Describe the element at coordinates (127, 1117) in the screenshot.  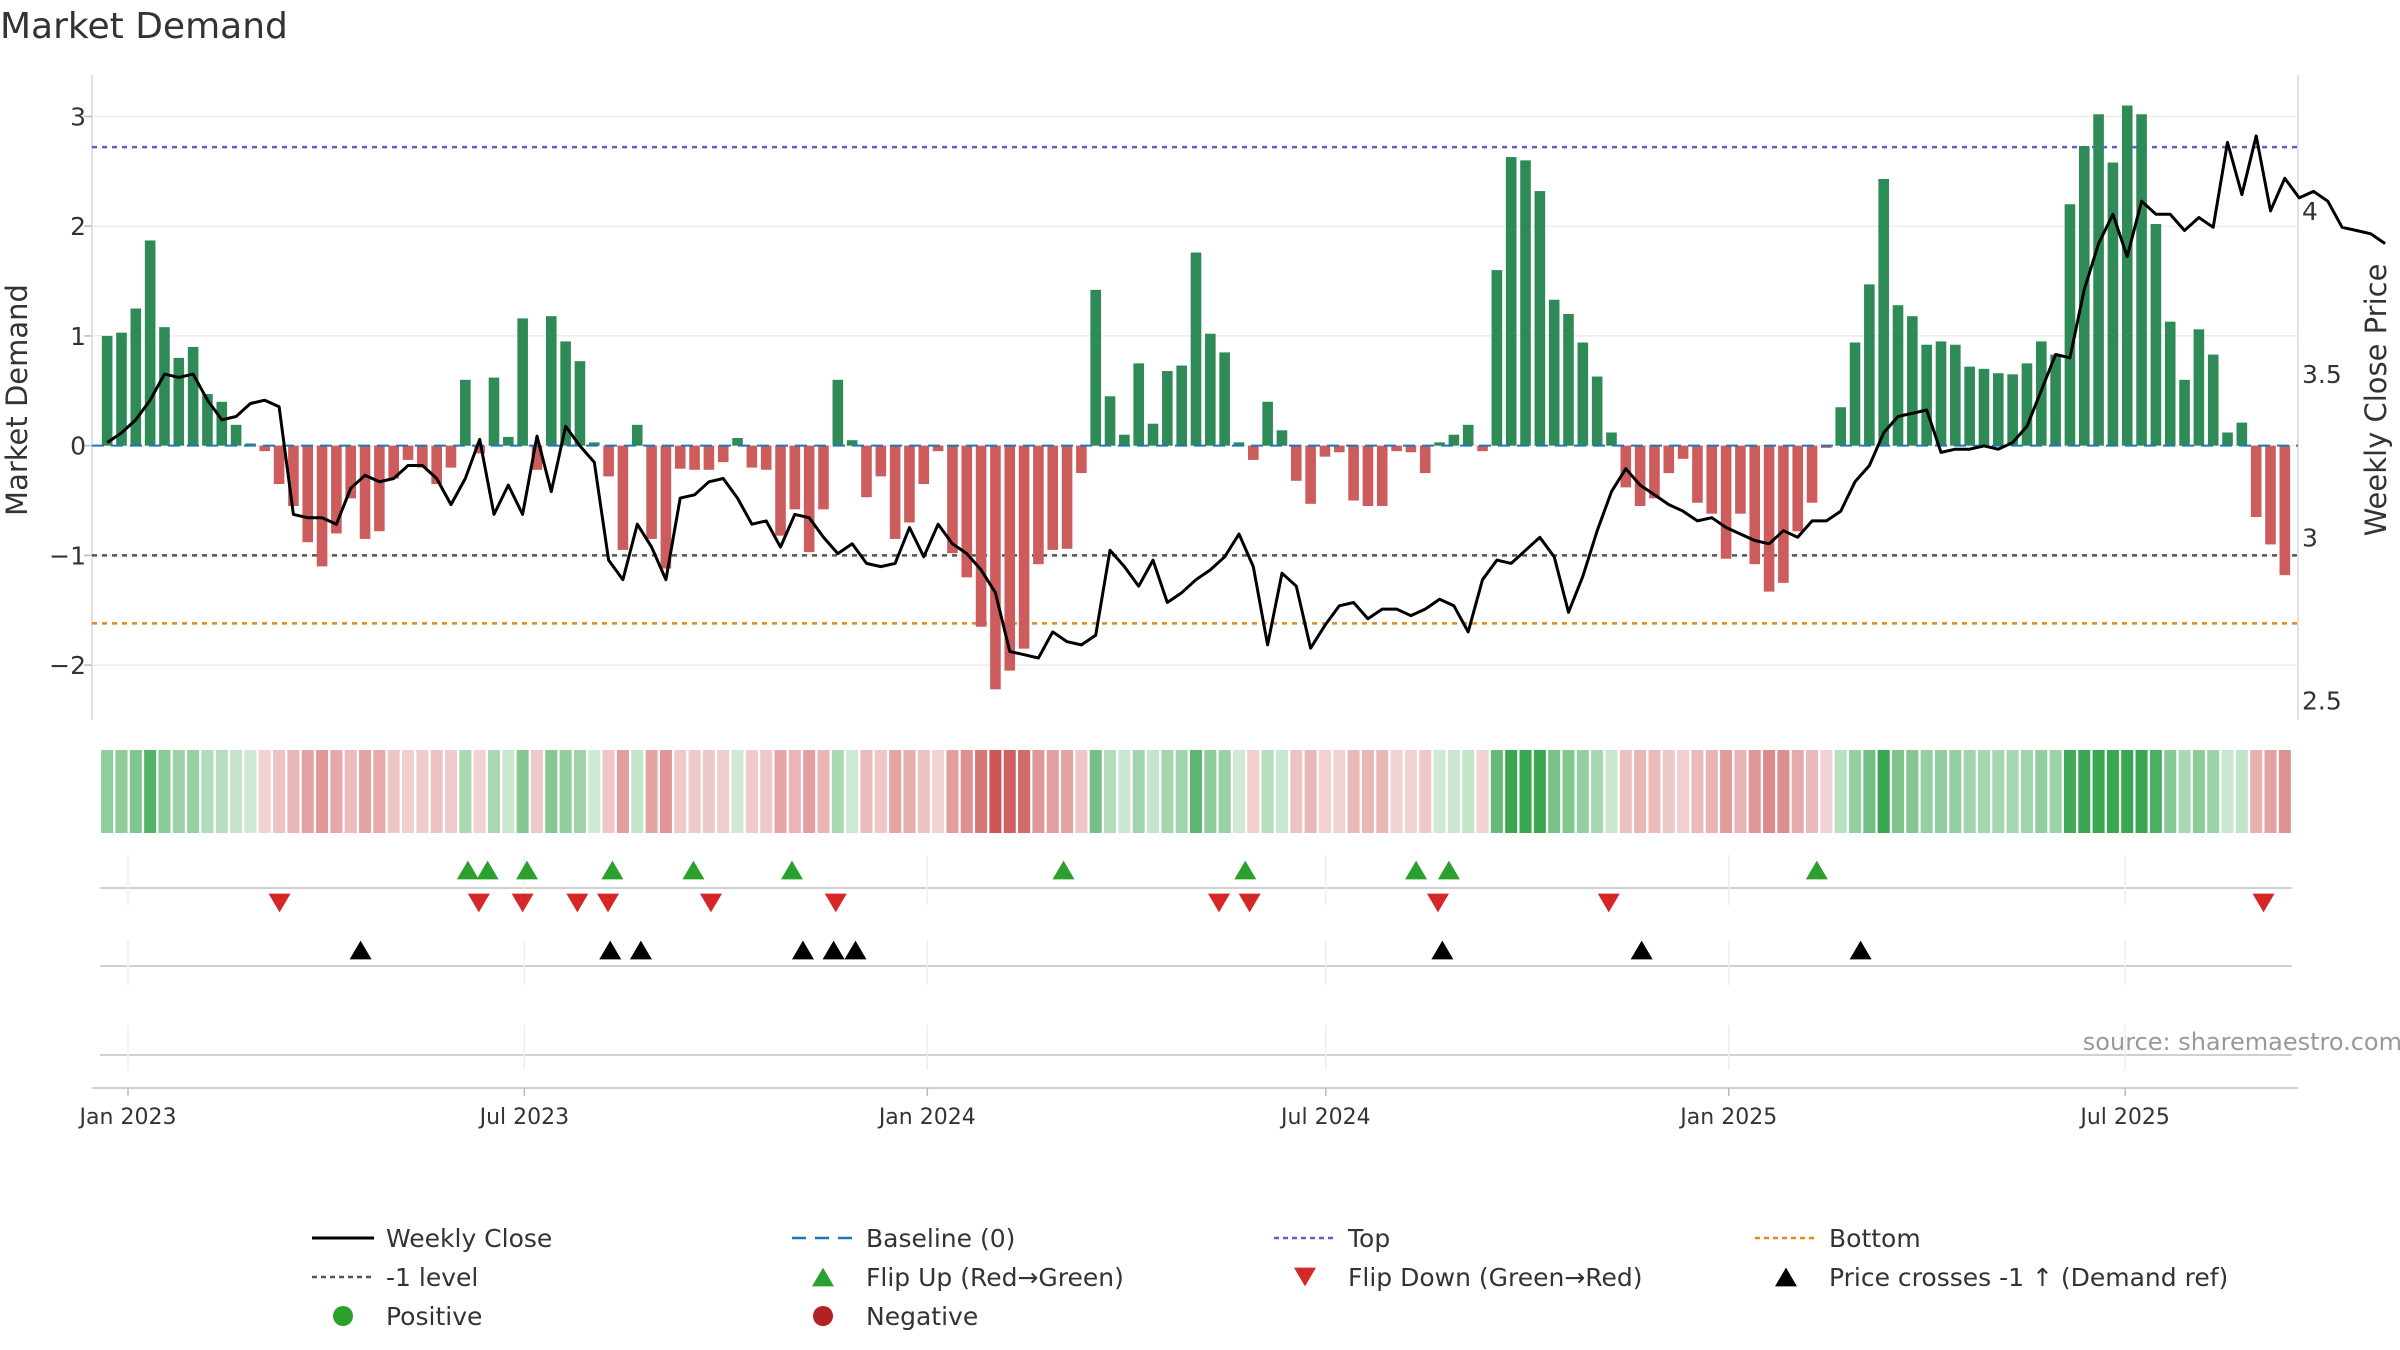
I see `x-tick-label: Jan 2023` at that location.